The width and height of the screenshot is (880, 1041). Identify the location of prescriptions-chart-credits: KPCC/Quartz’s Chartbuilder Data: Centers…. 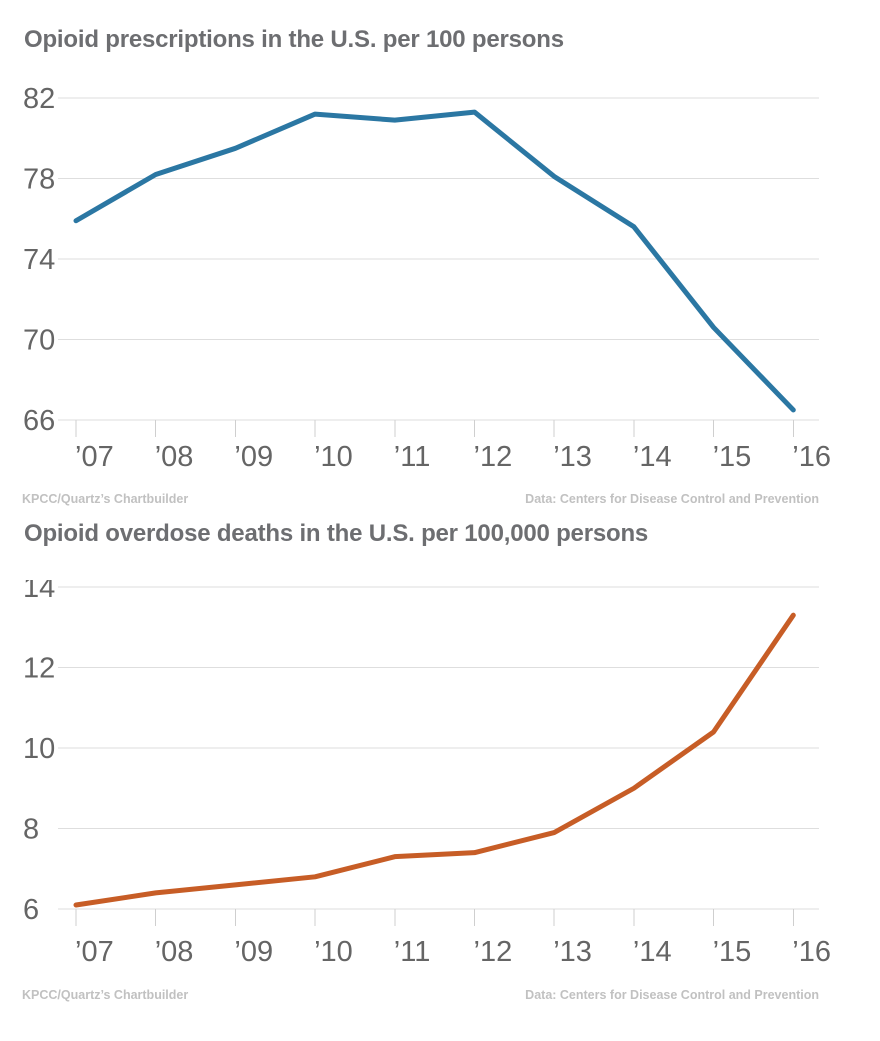
(420, 499).